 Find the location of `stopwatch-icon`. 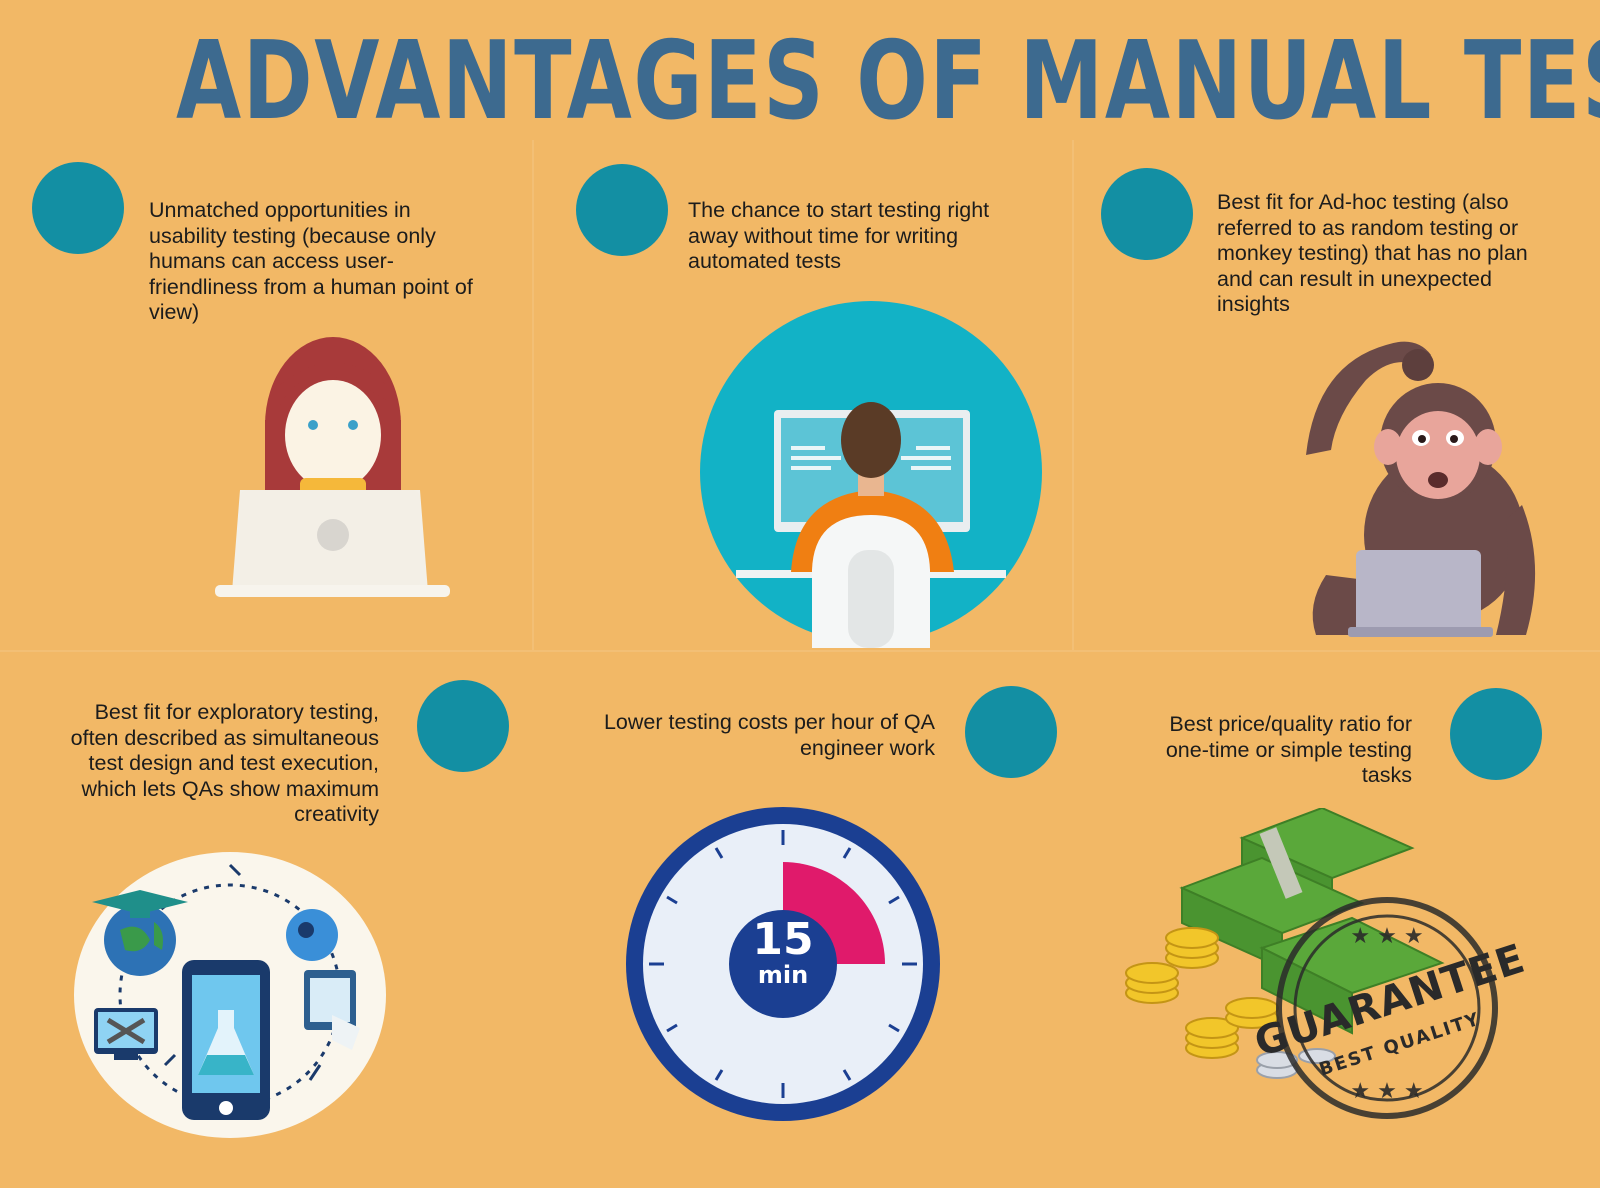

stopwatch-icon is located at coordinates (783, 964).